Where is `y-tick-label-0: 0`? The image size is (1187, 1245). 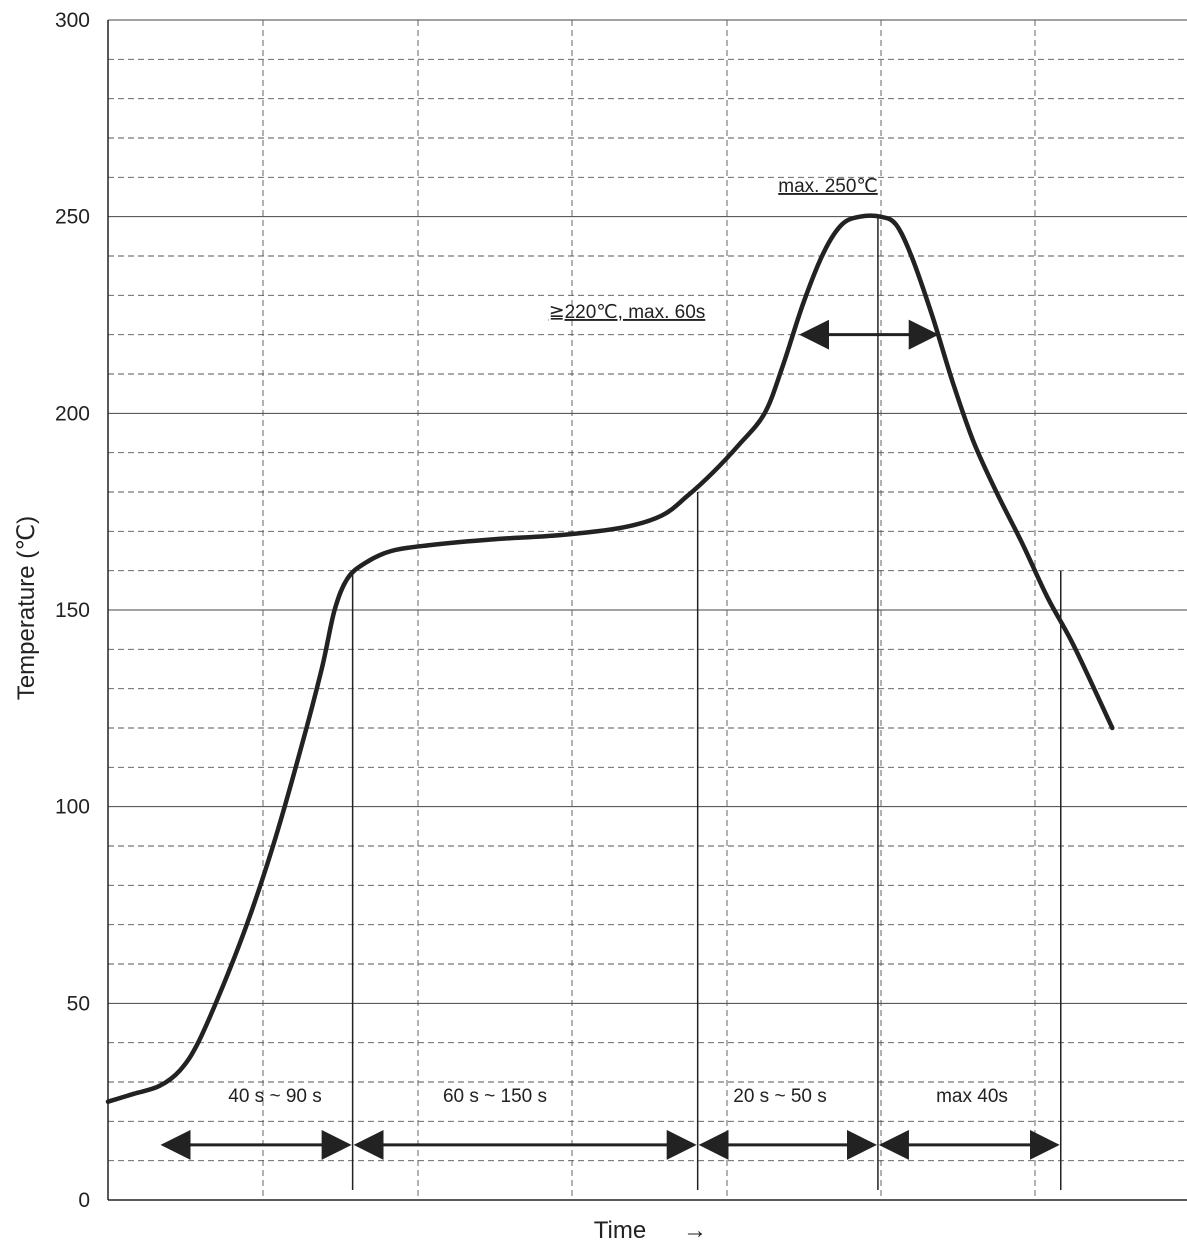
y-tick-label-0: 0 is located at coordinates (84, 1200).